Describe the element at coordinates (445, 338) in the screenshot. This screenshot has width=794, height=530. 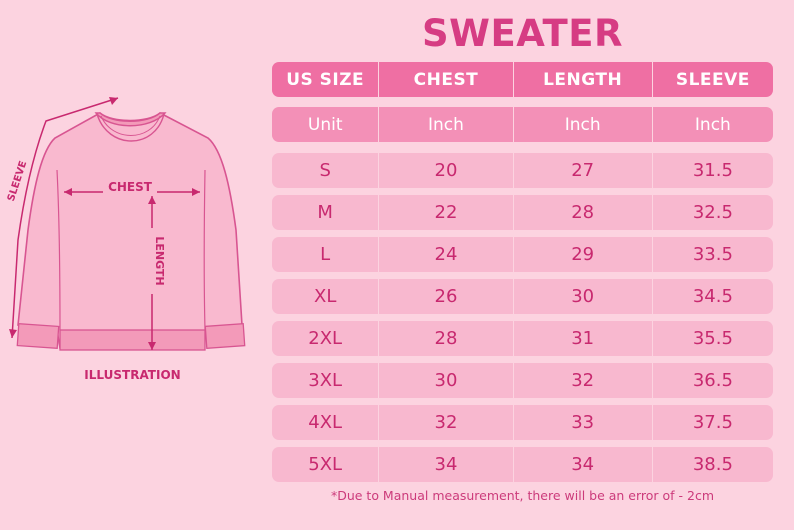
I see `chest-cell: 28` at that location.